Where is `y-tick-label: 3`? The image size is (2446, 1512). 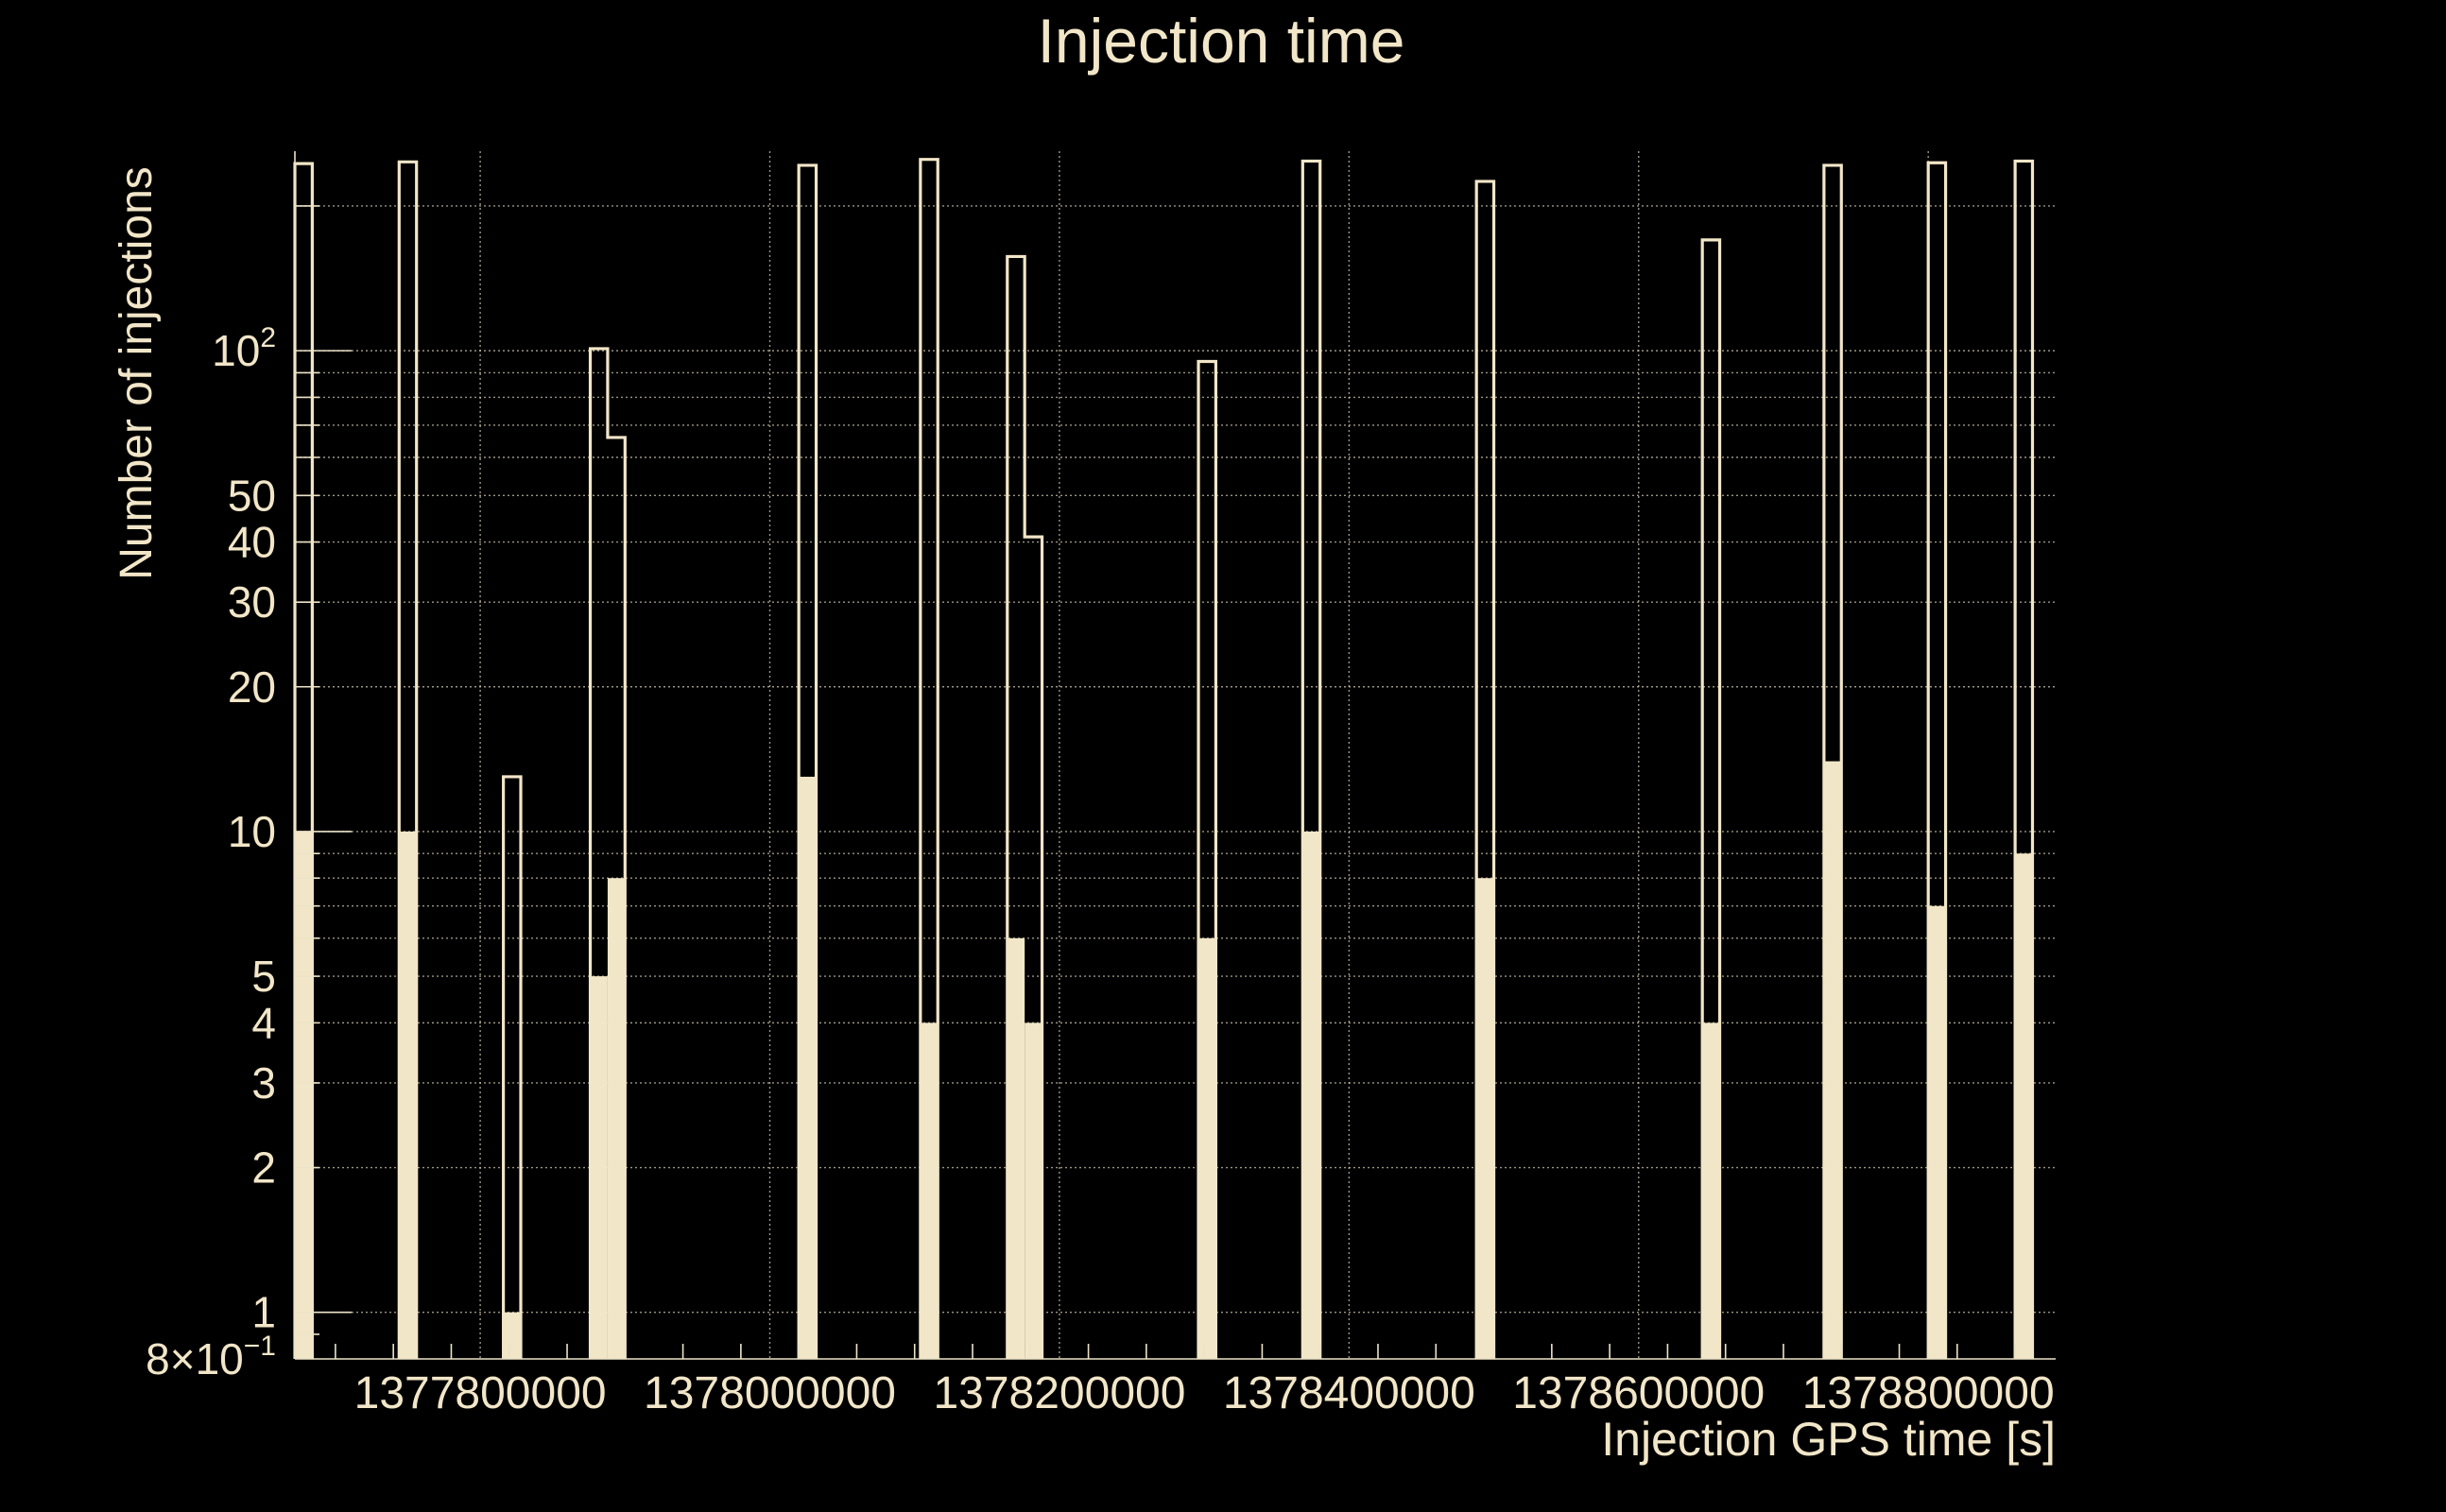
y-tick-label: 3 is located at coordinates (263, 1083).